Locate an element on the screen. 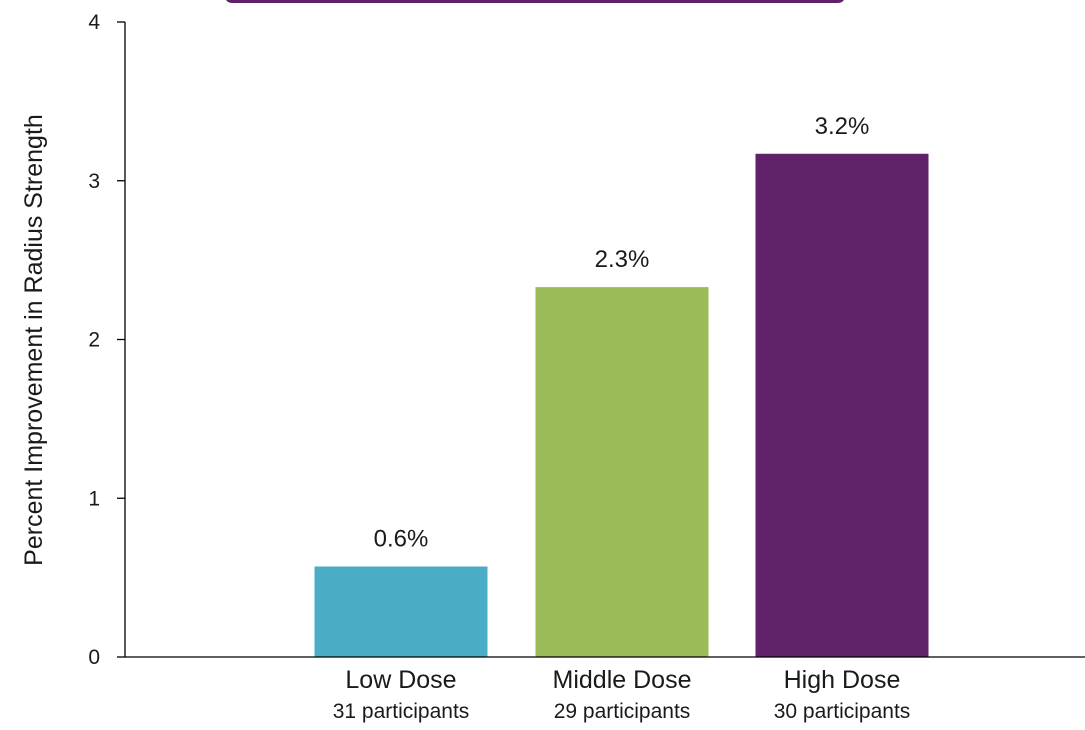  bar-low-dose is located at coordinates (401, 611).